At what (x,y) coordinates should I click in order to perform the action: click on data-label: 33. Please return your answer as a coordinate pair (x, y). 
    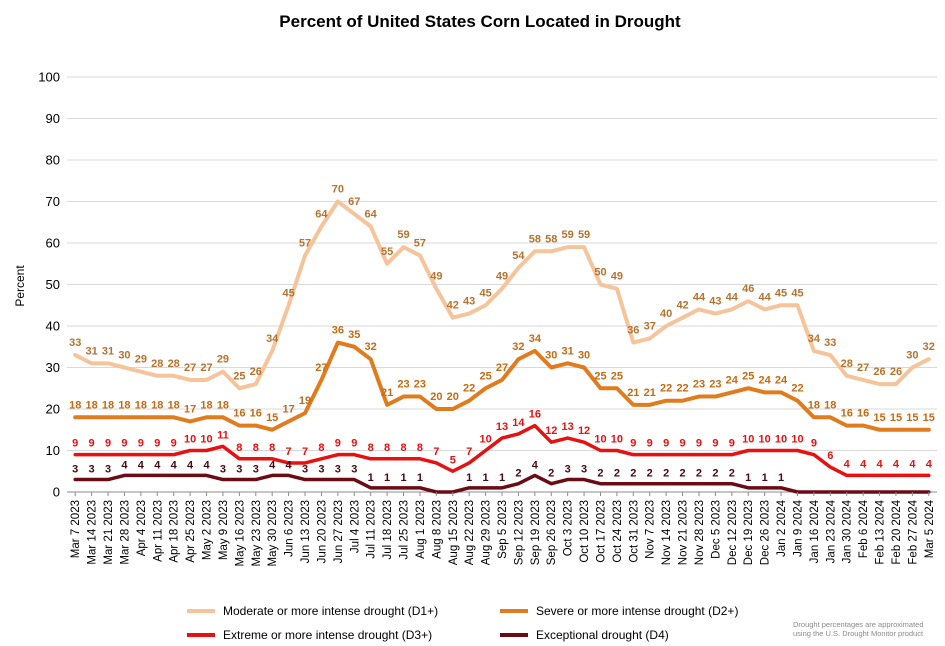
    Looking at the image, I should click on (75, 343).